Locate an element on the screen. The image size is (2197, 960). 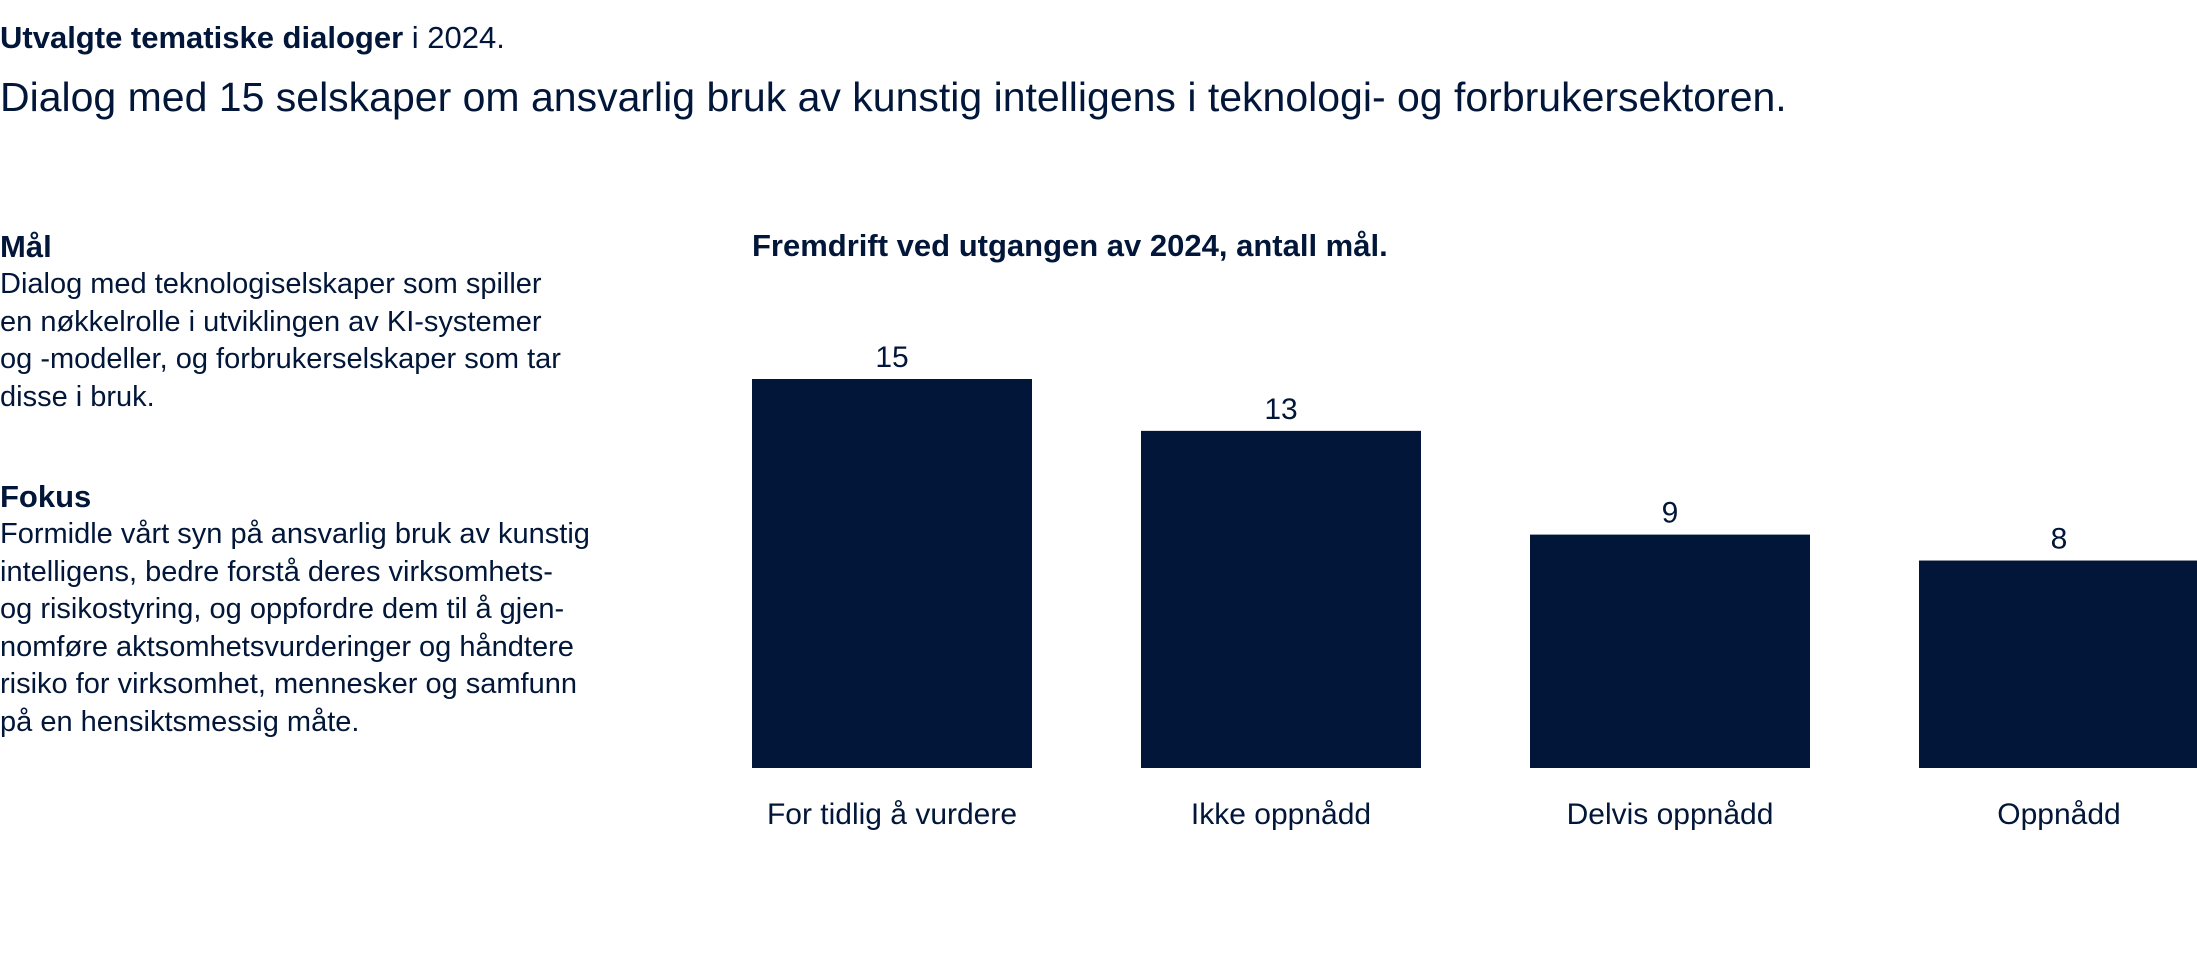
focus-heading: Fokus is located at coordinates (46, 496).